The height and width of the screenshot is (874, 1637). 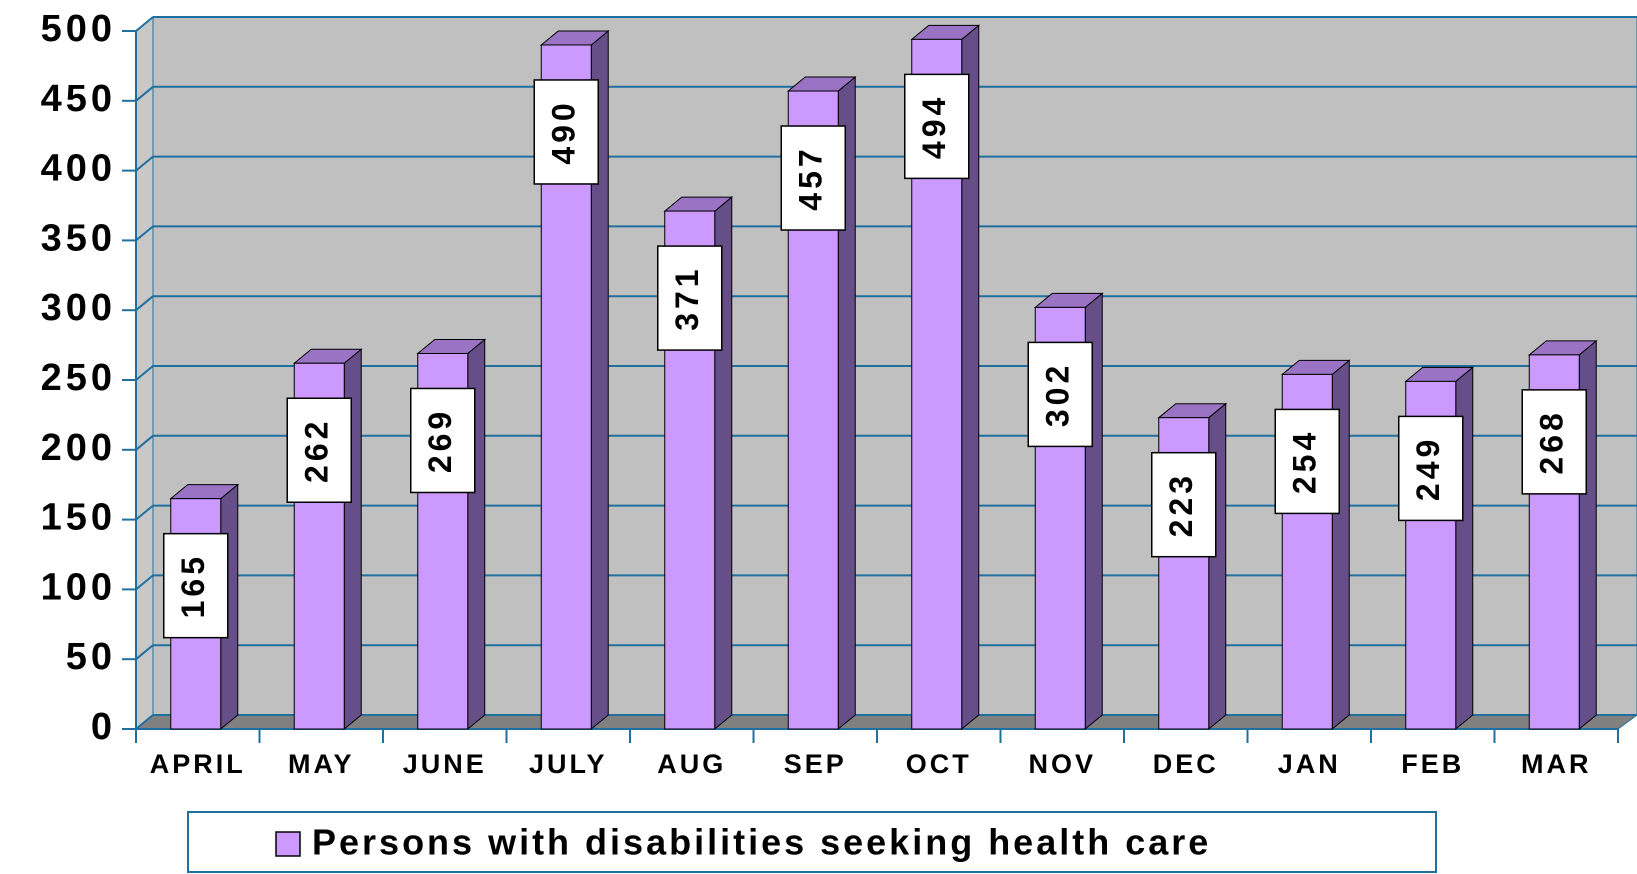 I want to click on y-tick-label: 50, so click(x=91, y=657).